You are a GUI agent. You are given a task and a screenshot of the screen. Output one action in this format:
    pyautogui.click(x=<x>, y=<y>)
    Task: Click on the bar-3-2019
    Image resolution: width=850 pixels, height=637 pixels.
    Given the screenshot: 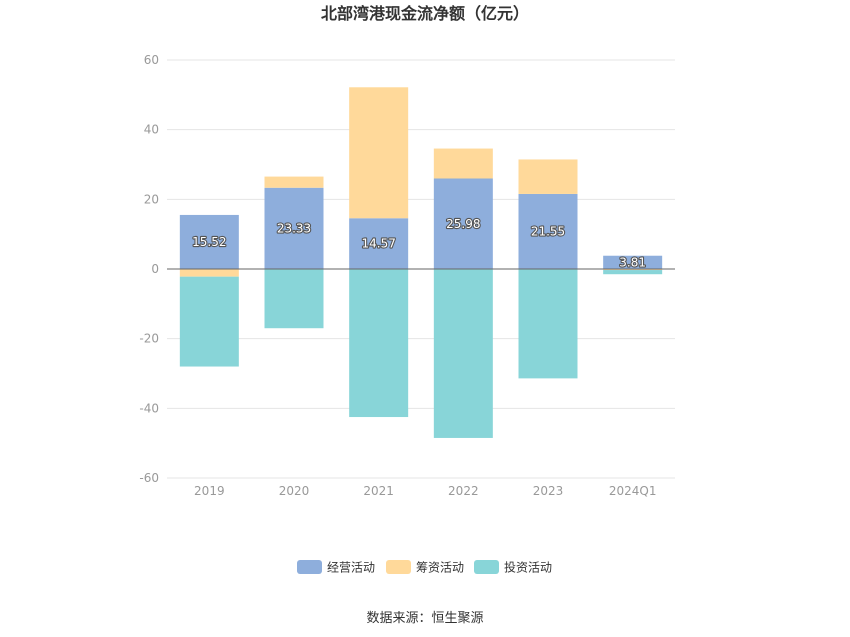 What is the action you would take?
    pyautogui.click(x=209, y=321)
    